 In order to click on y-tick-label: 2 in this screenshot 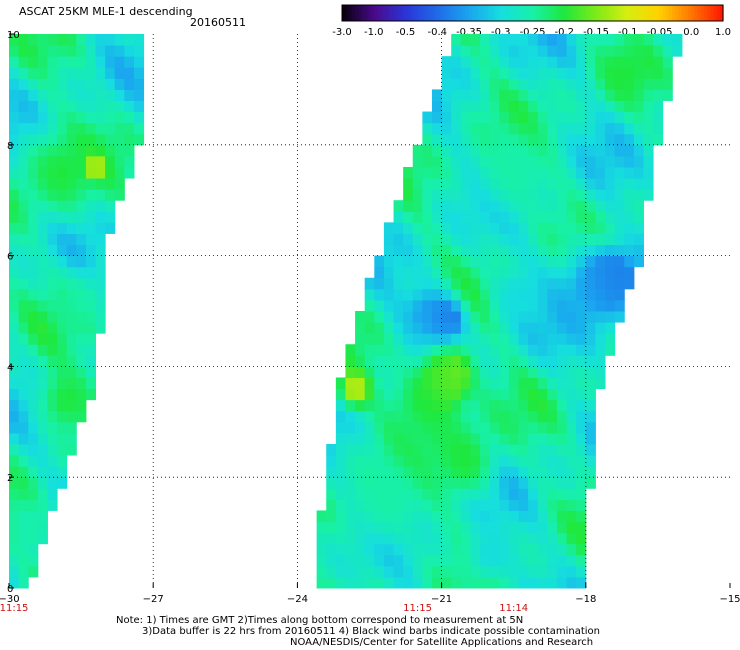, I will do `click(10, 478)`.